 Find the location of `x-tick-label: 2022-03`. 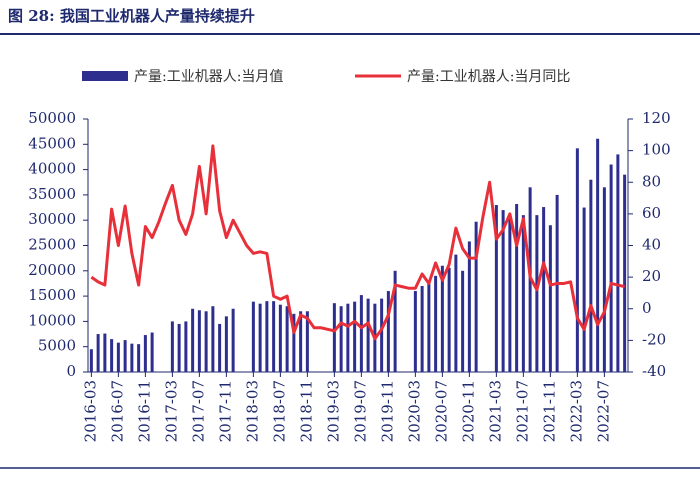

x-tick-label: 2022-03 is located at coordinates (576, 411).